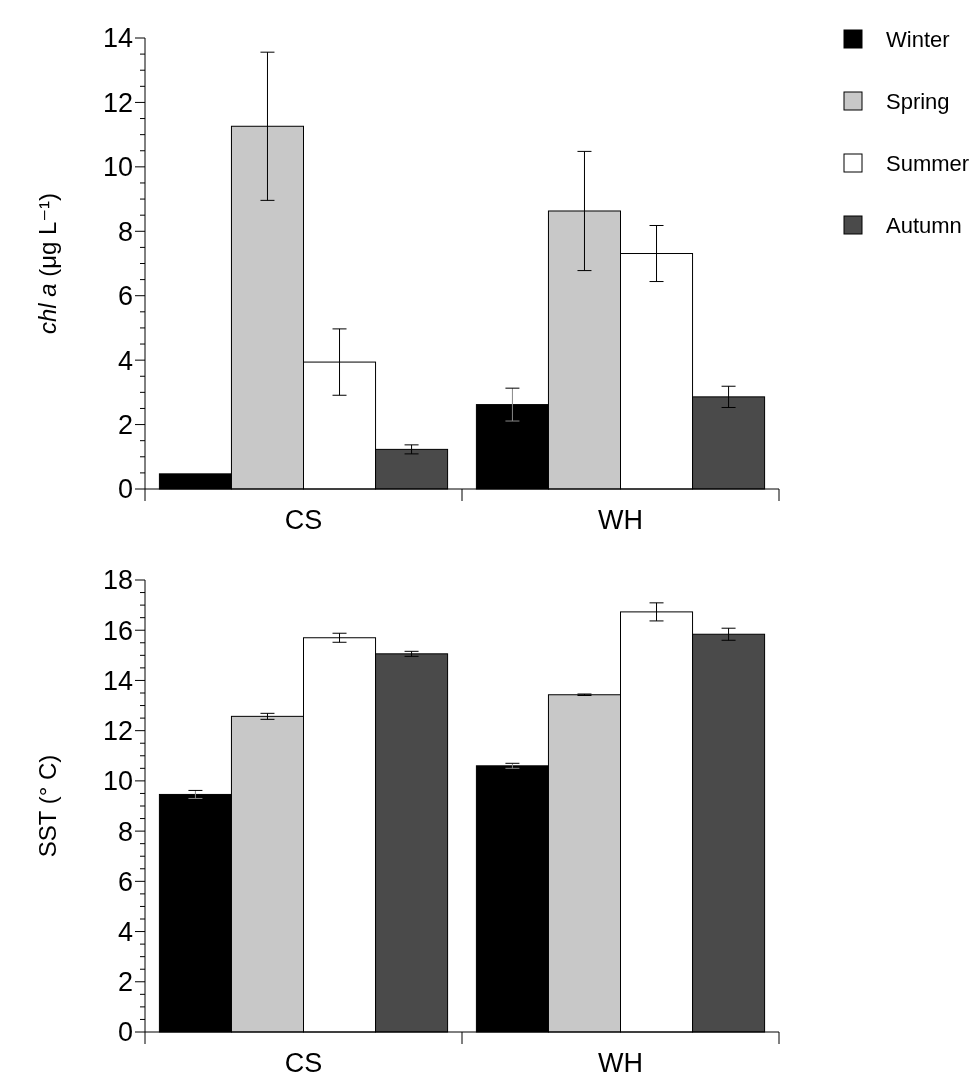 Image resolution: width=979 pixels, height=1080 pixels. I want to click on legend-label: Spring, so click(918, 101).